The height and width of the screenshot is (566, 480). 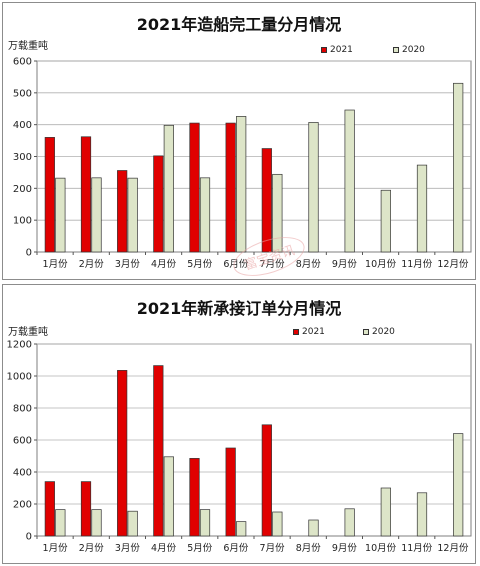 What do you see at coordinates (22, 157) in the screenshot?
I see `y-tick-label: 300` at bounding box center [22, 157].